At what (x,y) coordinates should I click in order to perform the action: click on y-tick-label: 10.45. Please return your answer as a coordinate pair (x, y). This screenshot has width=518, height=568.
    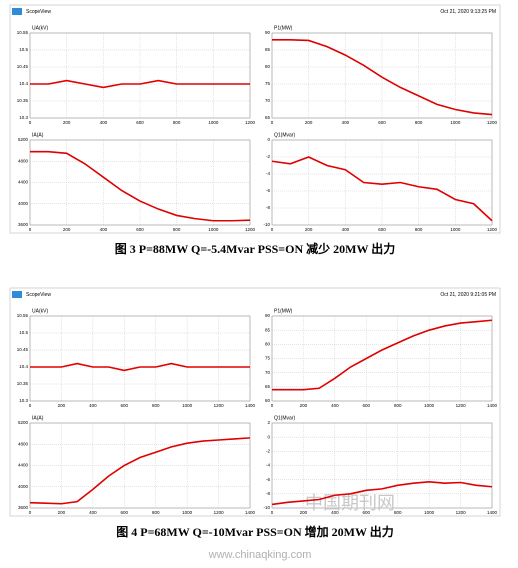
    Looking at the image, I should click on (23, 66).